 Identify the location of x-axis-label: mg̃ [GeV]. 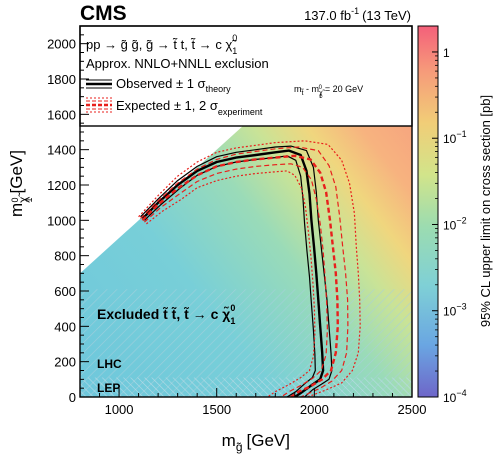
(256, 442).